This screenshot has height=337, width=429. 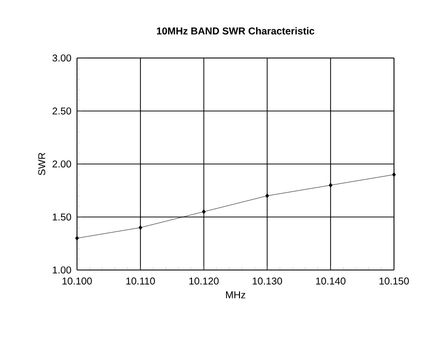 What do you see at coordinates (42, 164) in the screenshot?
I see `y-axis-title: SWR` at bounding box center [42, 164].